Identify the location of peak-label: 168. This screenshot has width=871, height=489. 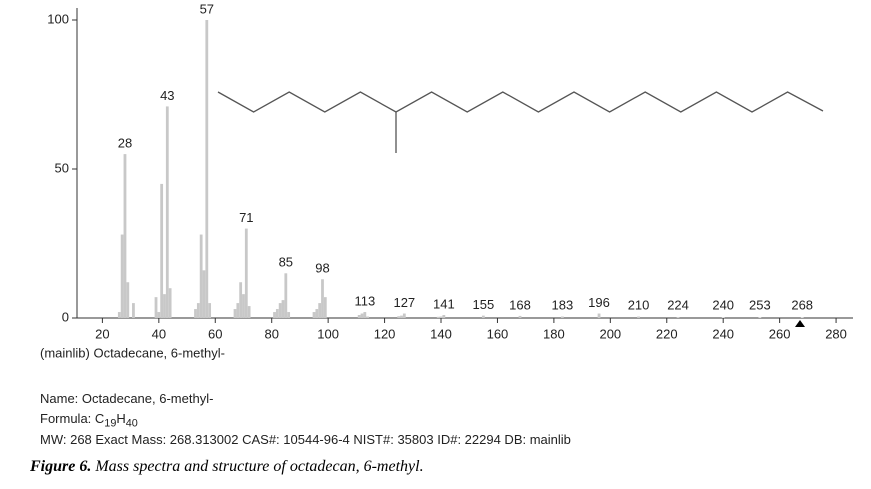
(520, 304).